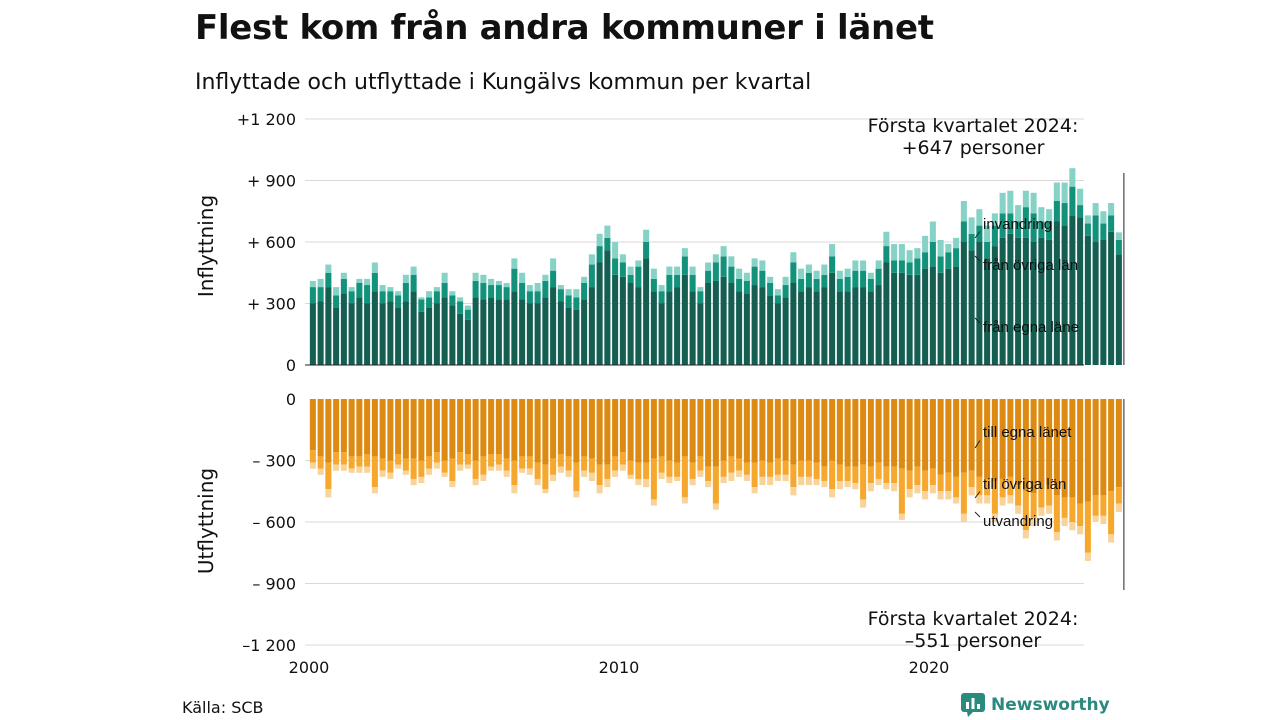  What do you see at coordinates (206, 246) in the screenshot?
I see `top-y-axis-title: Inflyttning` at bounding box center [206, 246].